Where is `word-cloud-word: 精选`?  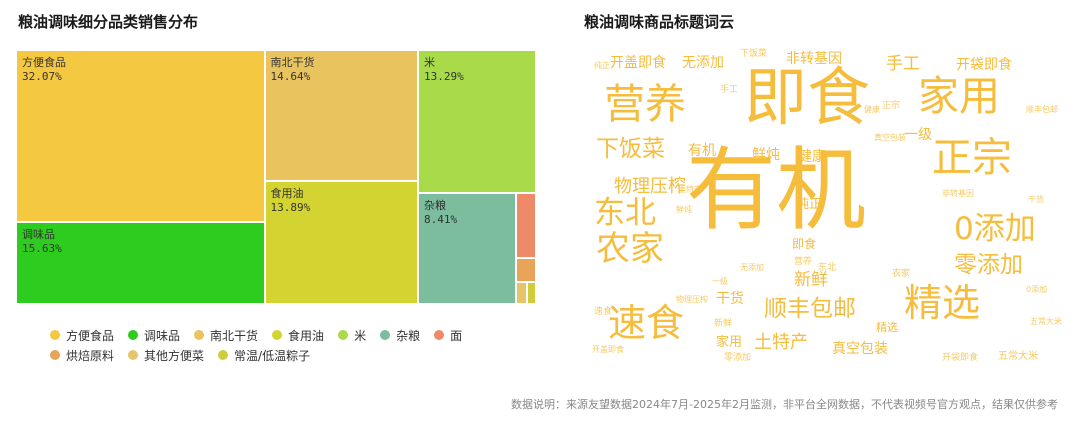
word-cloud-word: 精选 is located at coordinates (942, 303).